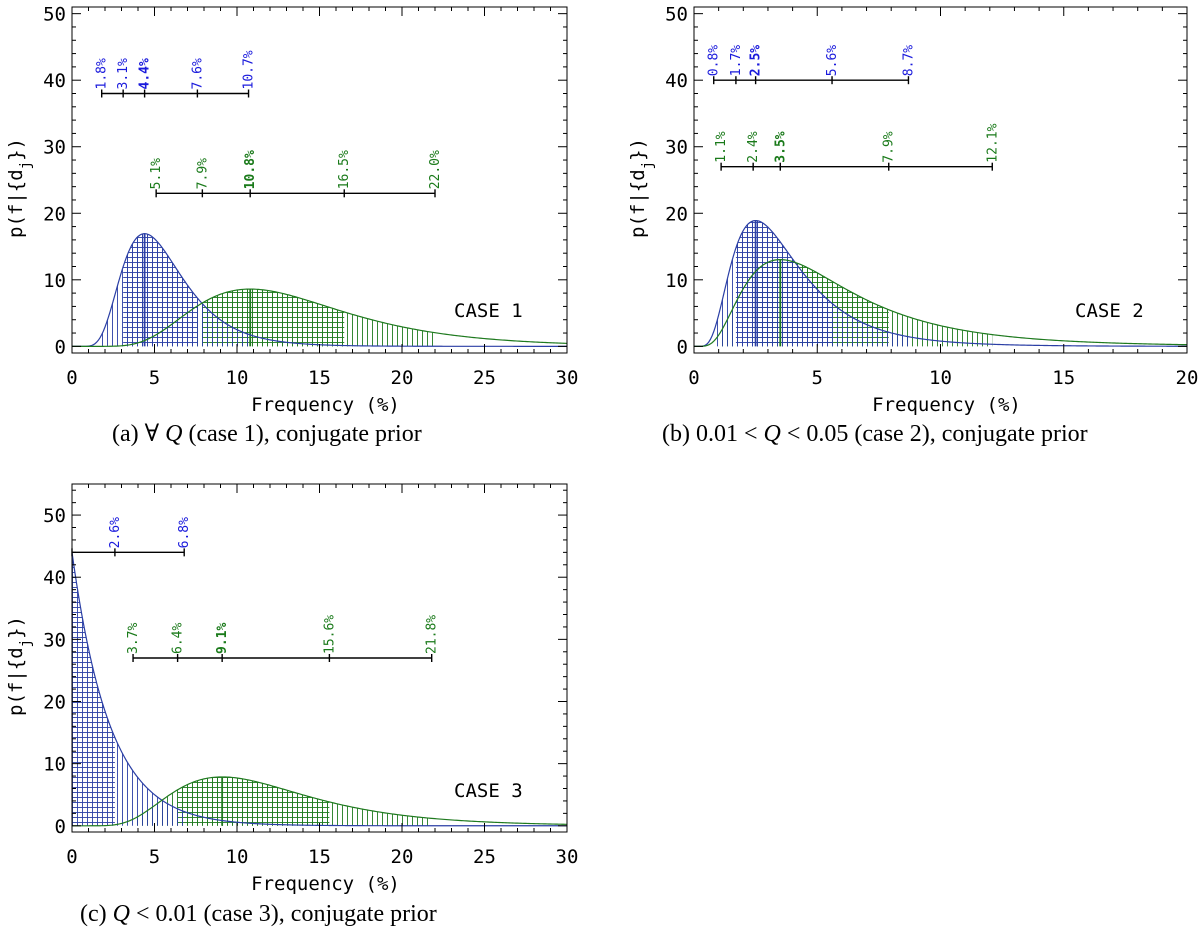 The height and width of the screenshot is (929, 1200). I want to click on green-interval-label: 3.7%, so click(133, 638).